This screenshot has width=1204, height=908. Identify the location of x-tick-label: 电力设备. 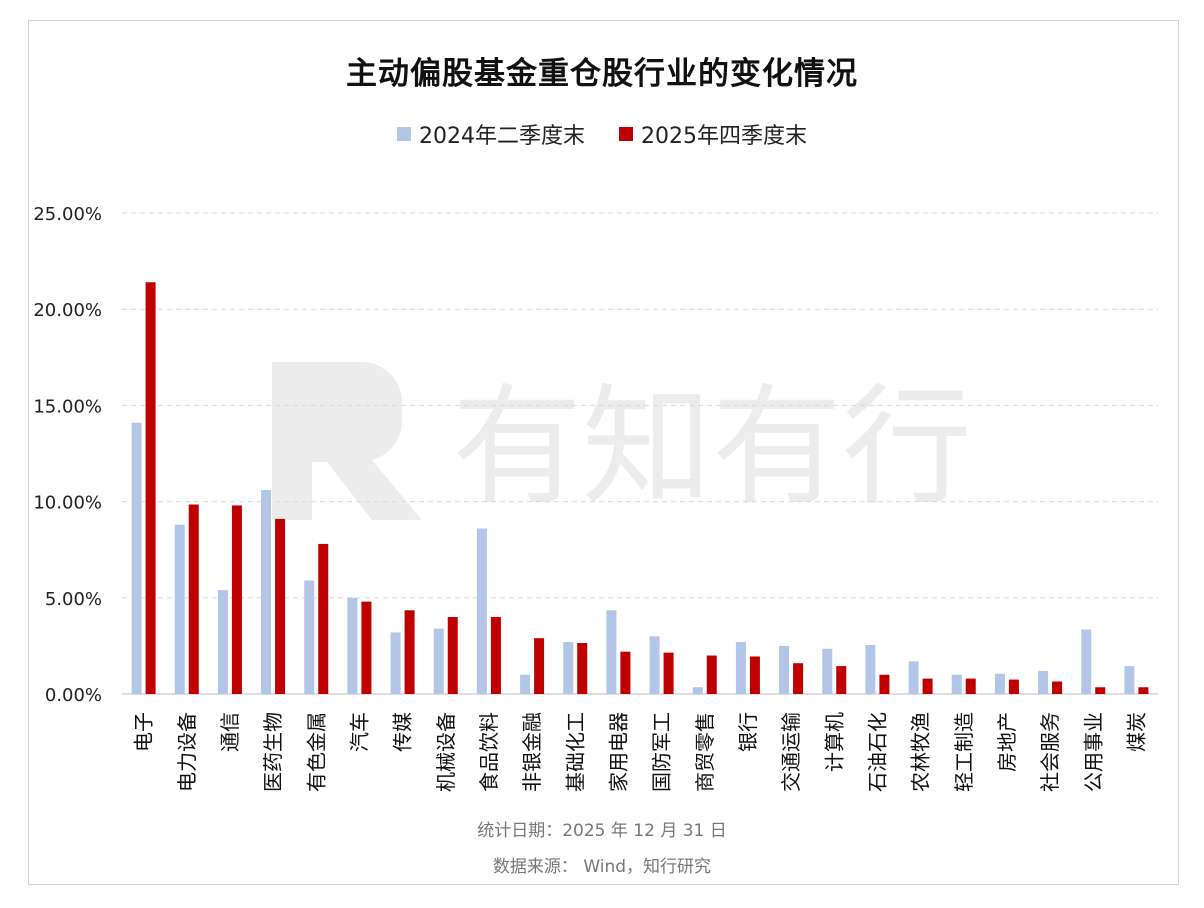
(187, 752).